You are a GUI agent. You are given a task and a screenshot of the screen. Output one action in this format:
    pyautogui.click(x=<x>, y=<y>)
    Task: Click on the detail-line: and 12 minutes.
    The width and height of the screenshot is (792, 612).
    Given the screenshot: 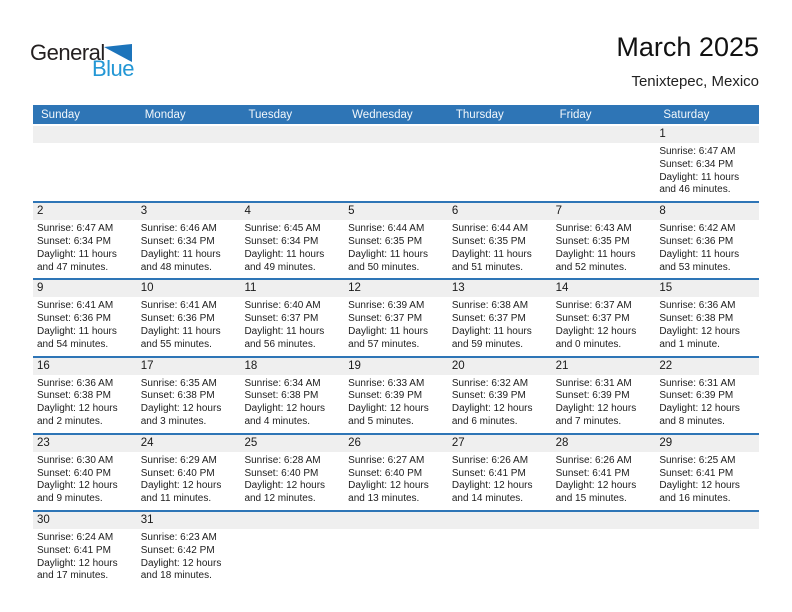 What is the action you would take?
    pyautogui.click(x=280, y=499)
    